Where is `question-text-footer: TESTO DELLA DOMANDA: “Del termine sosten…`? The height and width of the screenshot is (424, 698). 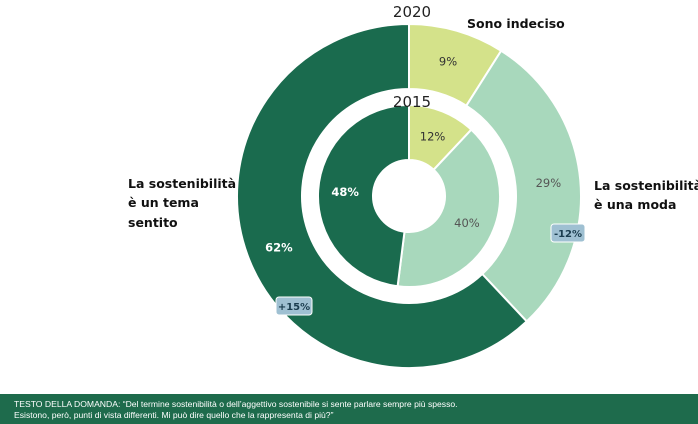
question-text-footer: TESTO DELLA DOMANDA: “Del termine sosten… is located at coordinates (349, 409).